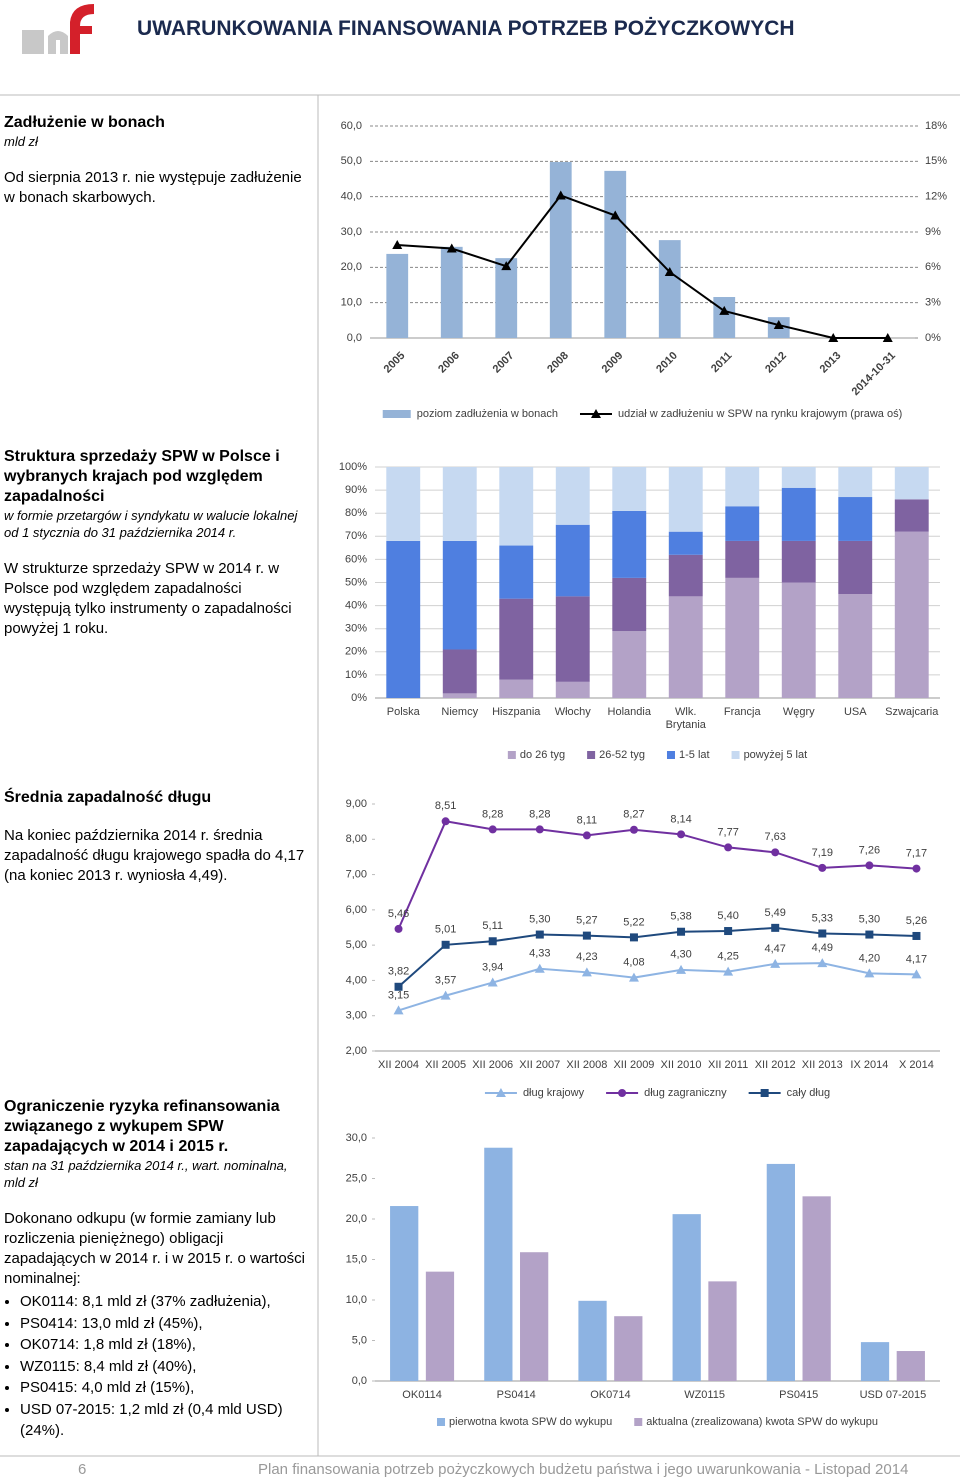 The width and height of the screenshot is (960, 1483). What do you see at coordinates (936, 126) in the screenshot?
I see `y2-tick-label: 18%` at bounding box center [936, 126].